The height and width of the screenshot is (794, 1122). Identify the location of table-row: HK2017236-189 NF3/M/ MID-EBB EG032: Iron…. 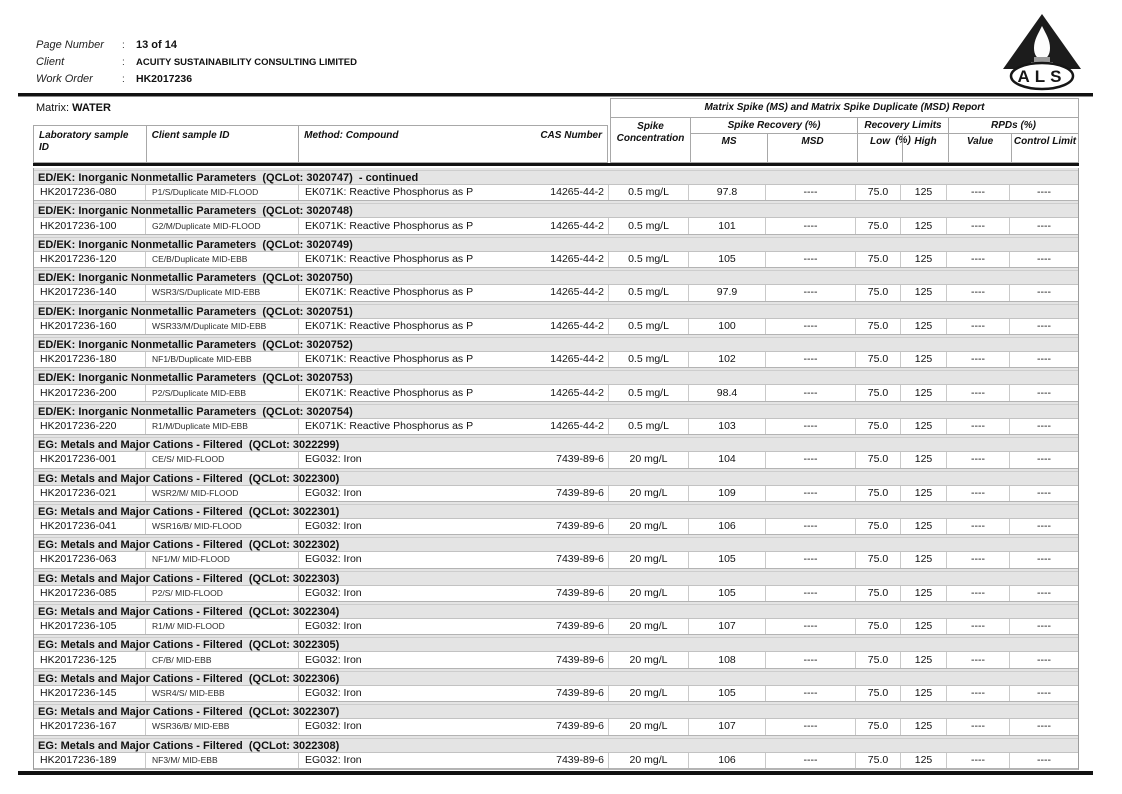
(556, 760).